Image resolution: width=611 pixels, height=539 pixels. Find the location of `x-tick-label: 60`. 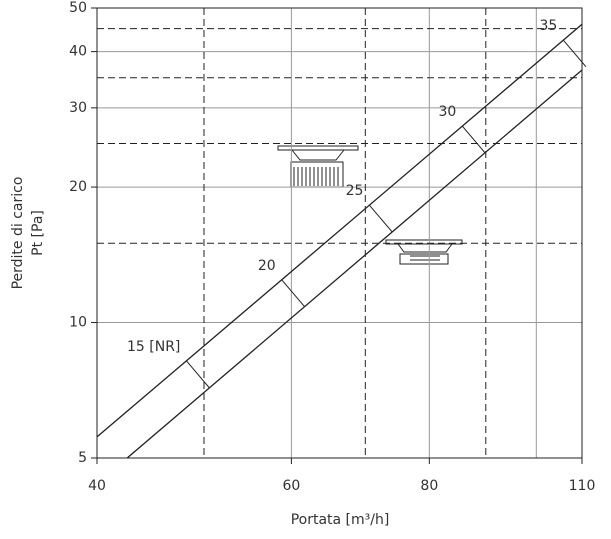

x-tick-label: 60 is located at coordinates (291, 486).